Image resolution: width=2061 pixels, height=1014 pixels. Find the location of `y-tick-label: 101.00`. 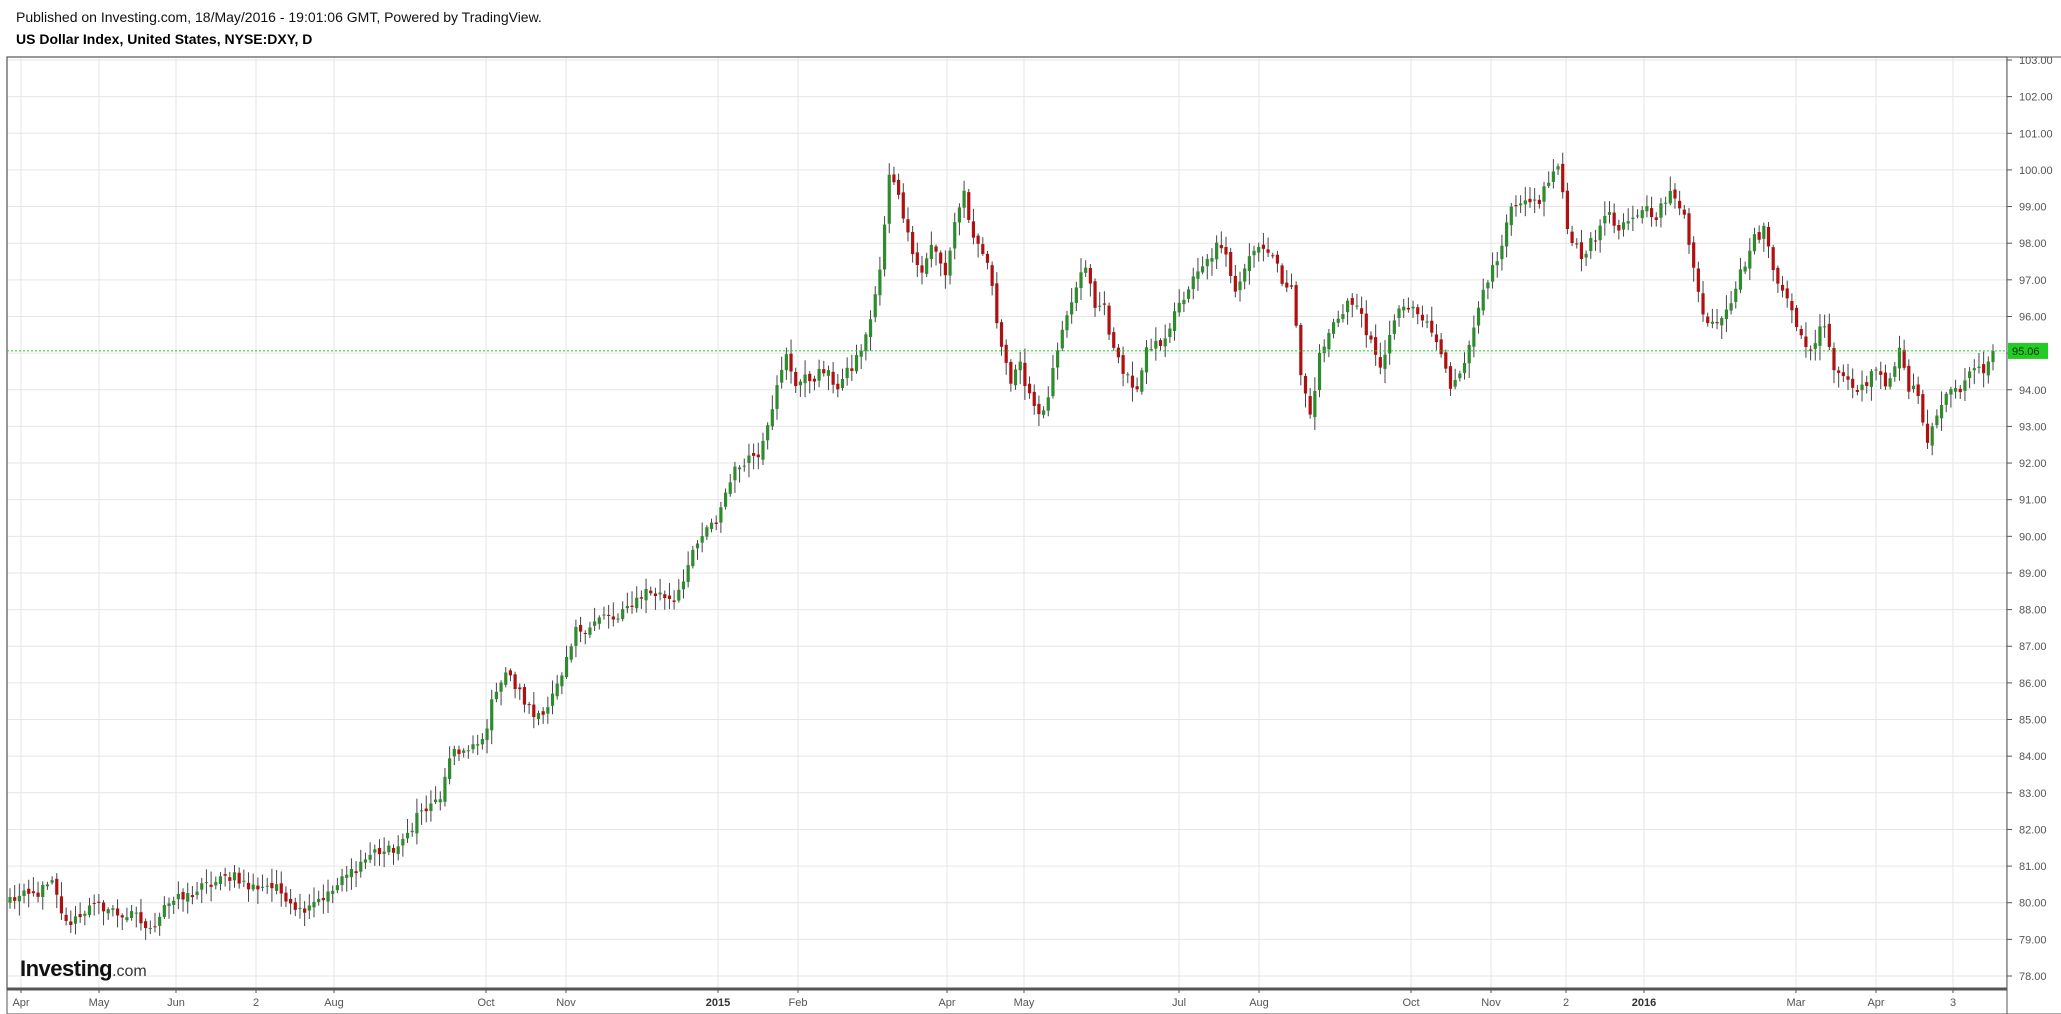

y-tick-label: 101.00 is located at coordinates (2036, 134).